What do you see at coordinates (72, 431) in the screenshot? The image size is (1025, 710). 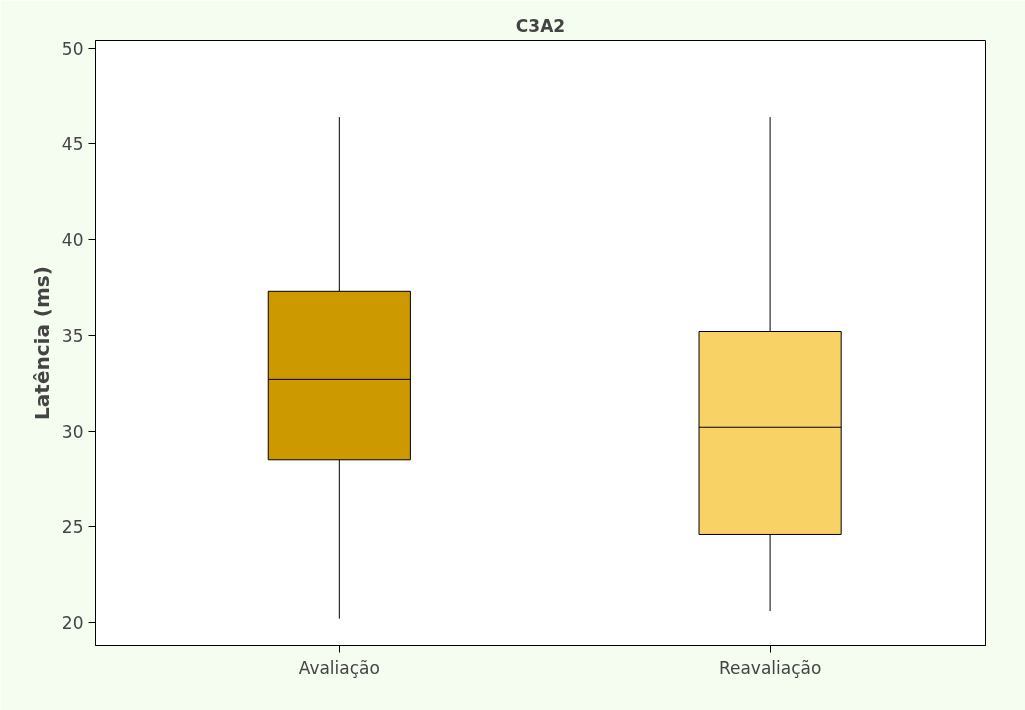 I see `y-tick-label: 30` at bounding box center [72, 431].